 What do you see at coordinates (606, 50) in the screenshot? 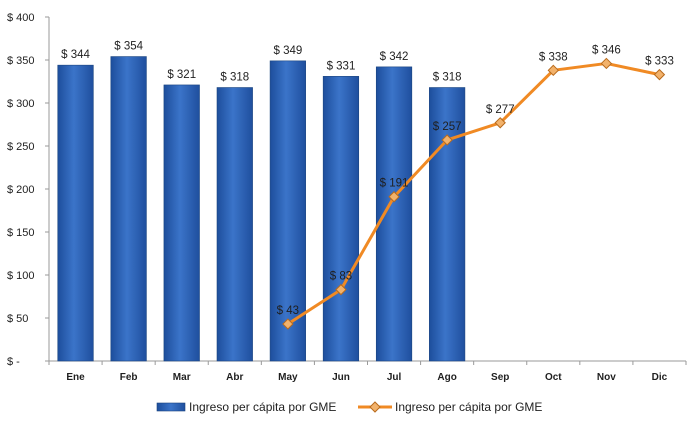
I see `line-data-label: $ 346` at bounding box center [606, 50].